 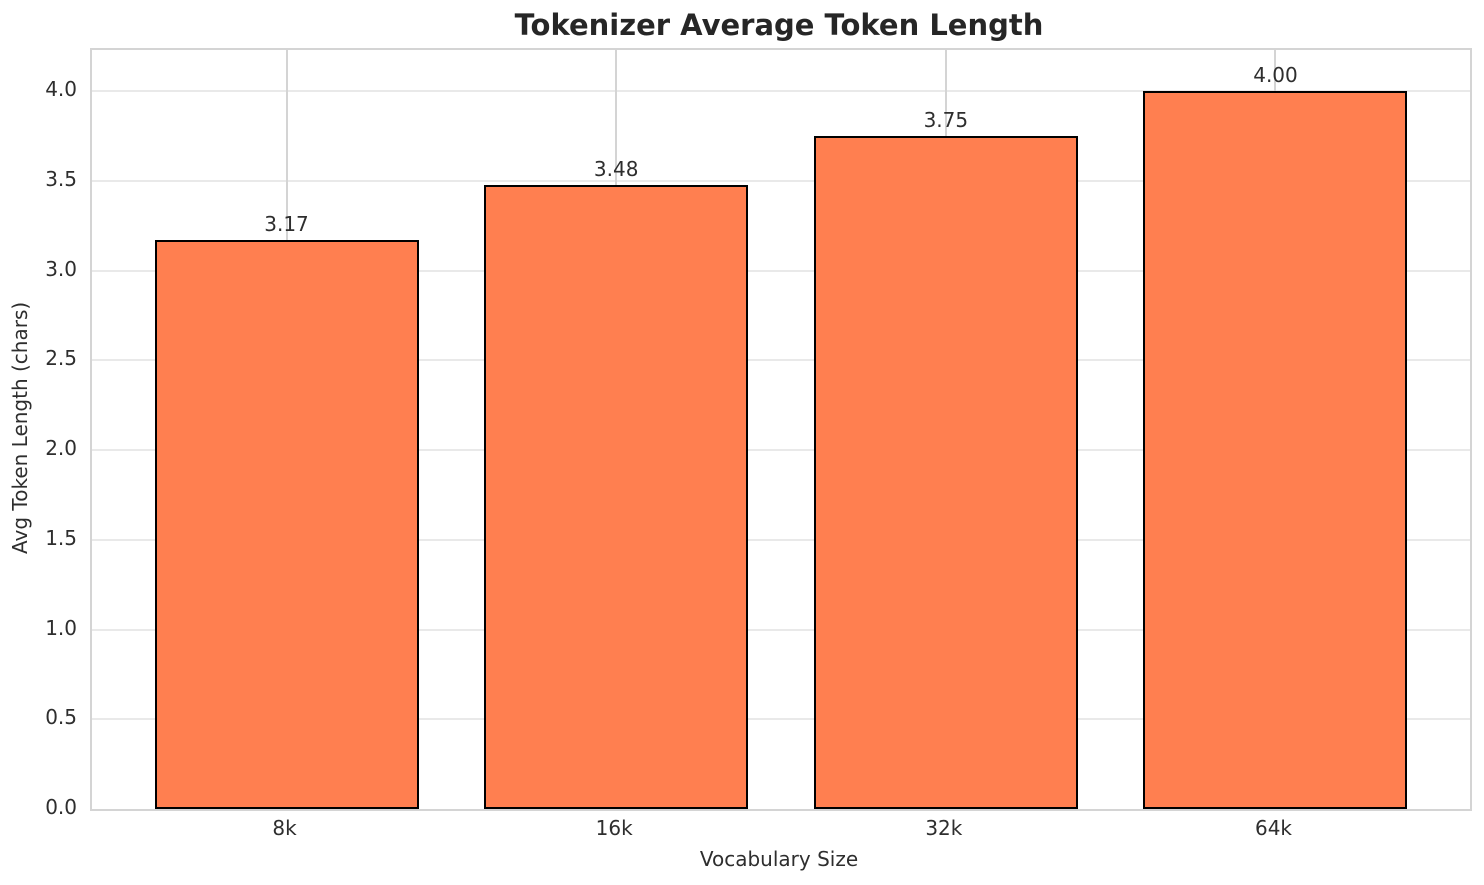 I want to click on y-tick-label: 3.5, so click(x=61, y=178).